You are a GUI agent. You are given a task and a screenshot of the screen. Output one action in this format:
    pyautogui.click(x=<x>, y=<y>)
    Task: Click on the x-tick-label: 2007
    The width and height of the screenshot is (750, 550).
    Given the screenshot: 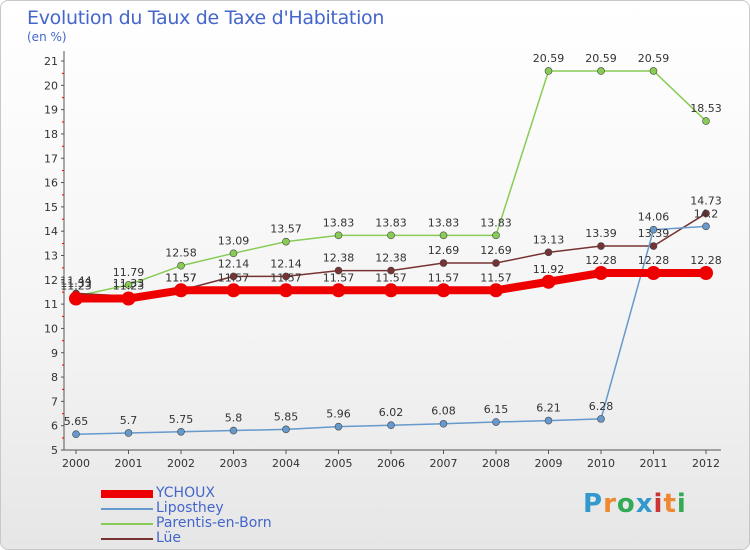 What is the action you would take?
    pyautogui.click(x=444, y=463)
    